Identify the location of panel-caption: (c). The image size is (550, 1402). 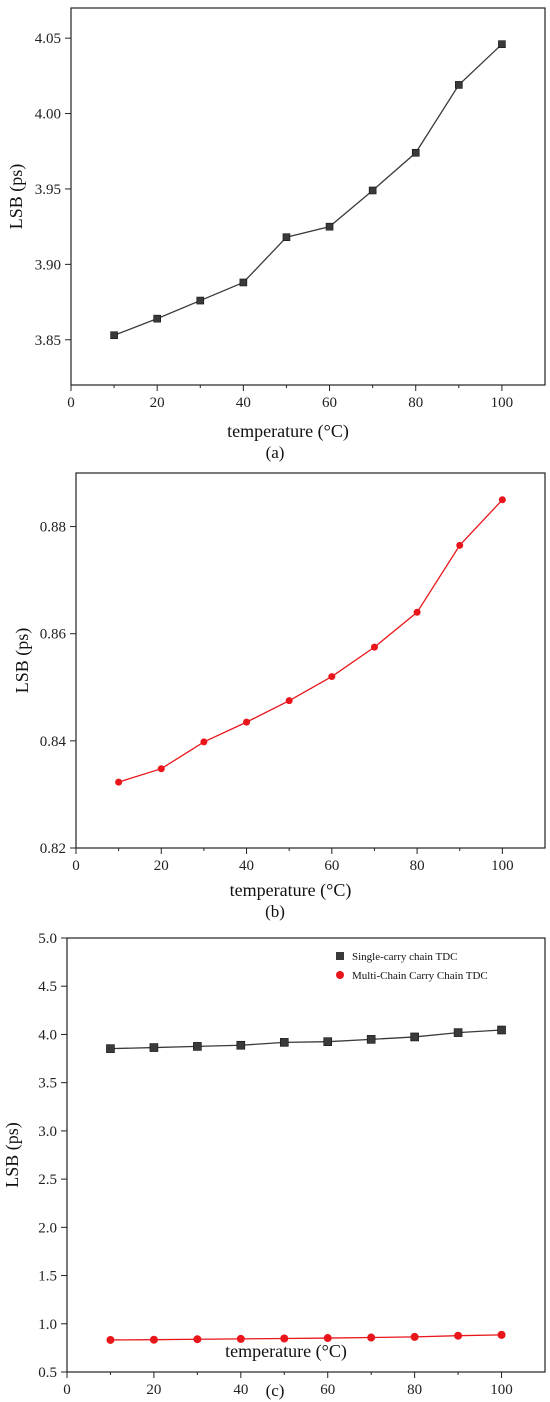
(275, 1390).